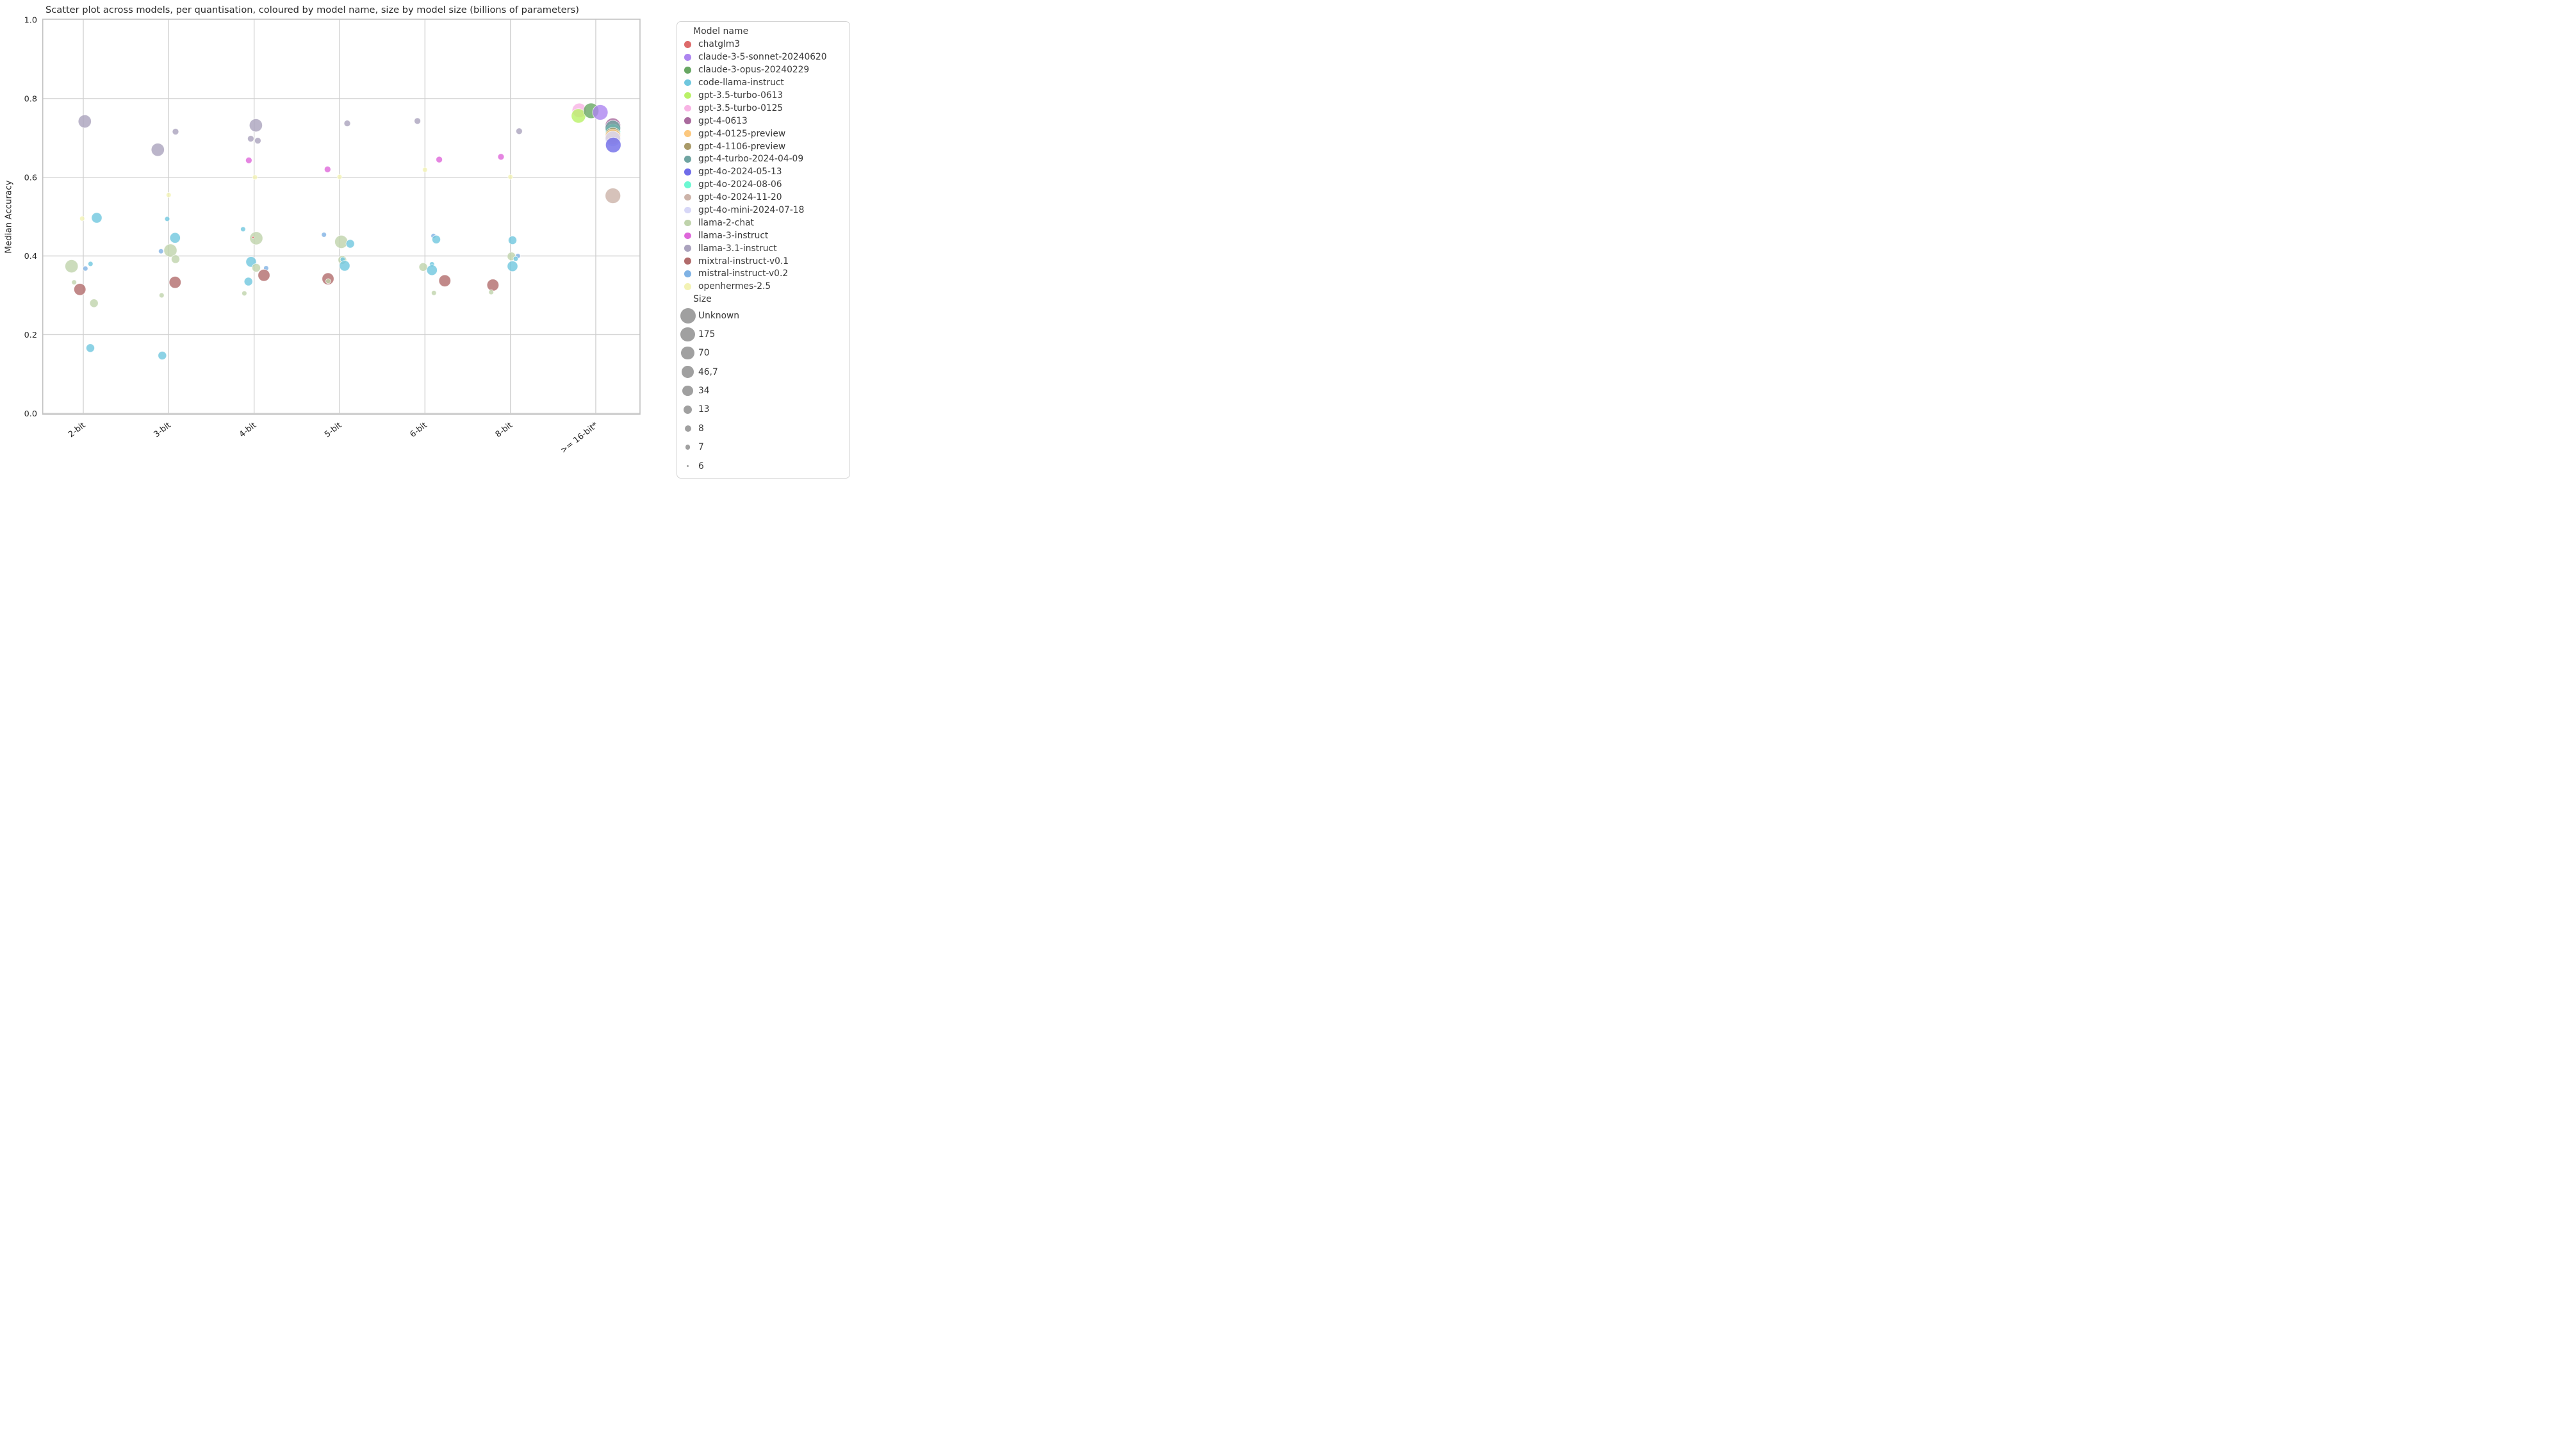 The image size is (2576, 1451). I want to click on legend-size-label: 8, so click(701, 429).